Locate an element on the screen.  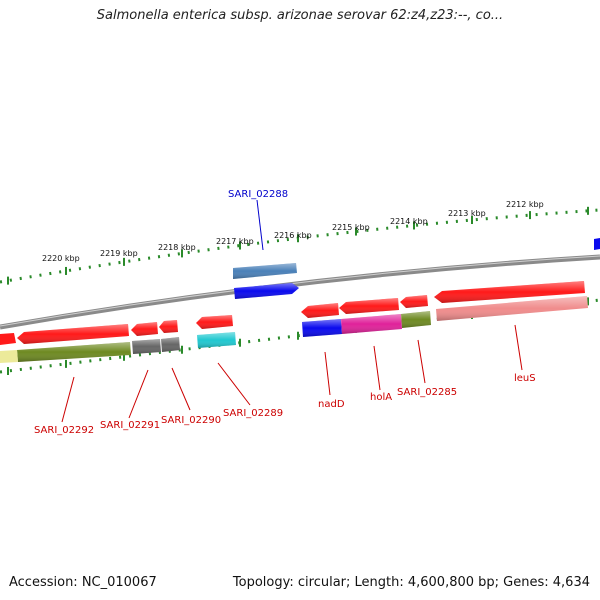
gene-label-sari-02292: SARI_02292 is located at coordinates (64, 430).